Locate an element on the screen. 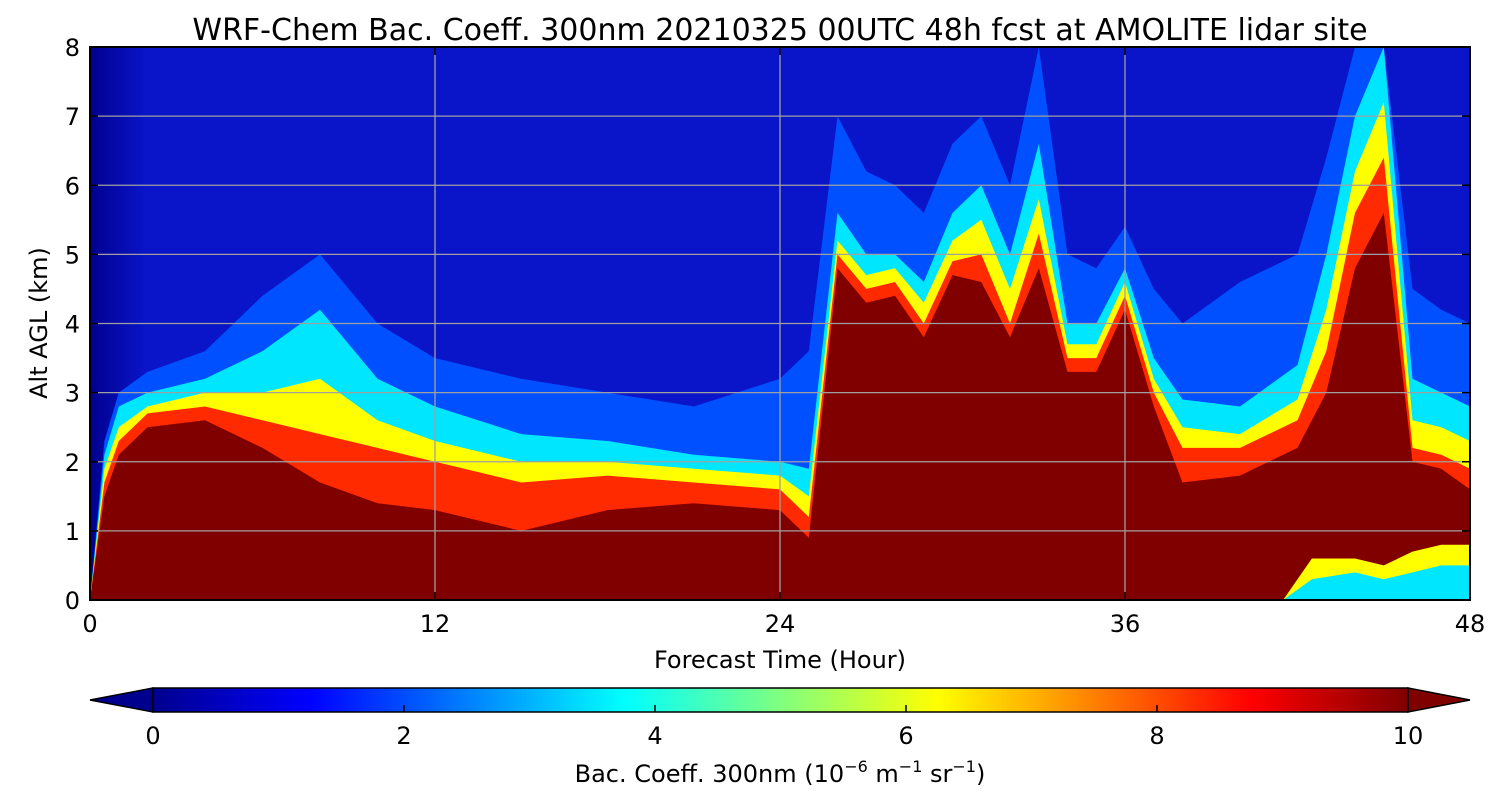 This screenshot has width=1500, height=800. colorbar-ticks: 0 2 4 6 8 10 is located at coordinates (784, 727).